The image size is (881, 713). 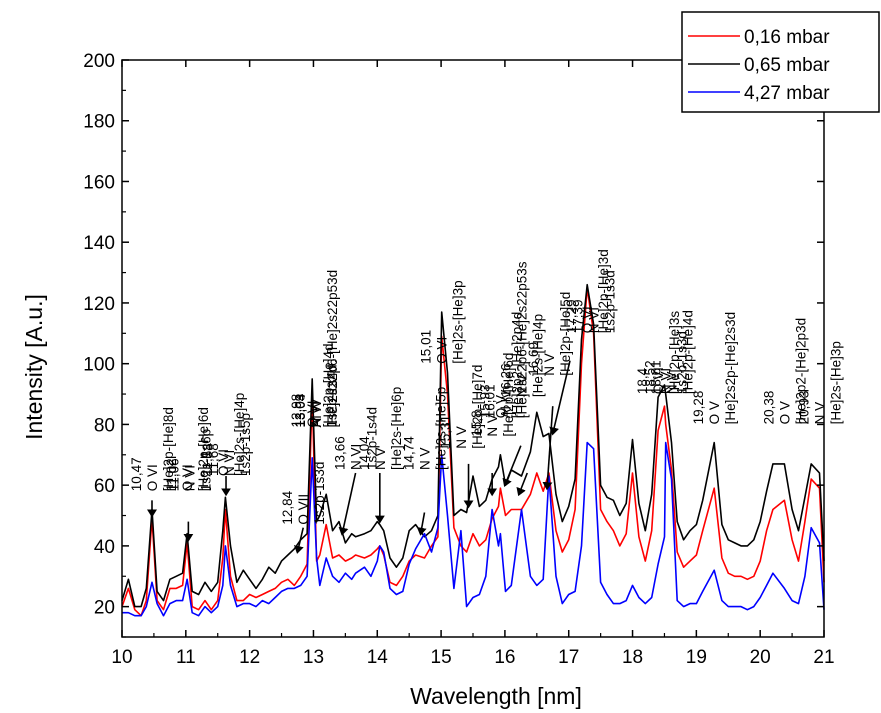 I want to click on y-tick-label: 80, so click(x=104, y=425).